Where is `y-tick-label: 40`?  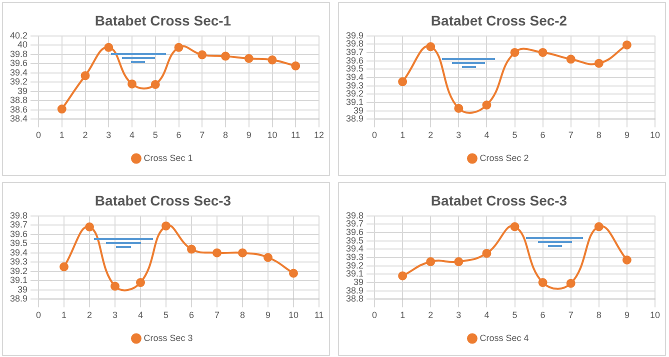
y-tick-label: 40 is located at coordinates (23, 45).